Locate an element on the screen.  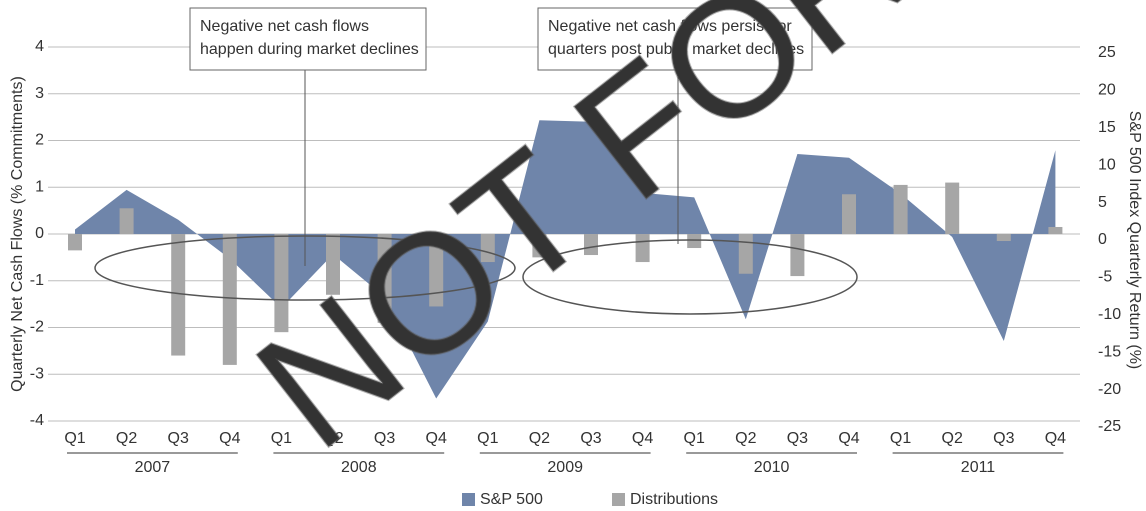
y-tick-label: -2 is located at coordinates (37, 327).